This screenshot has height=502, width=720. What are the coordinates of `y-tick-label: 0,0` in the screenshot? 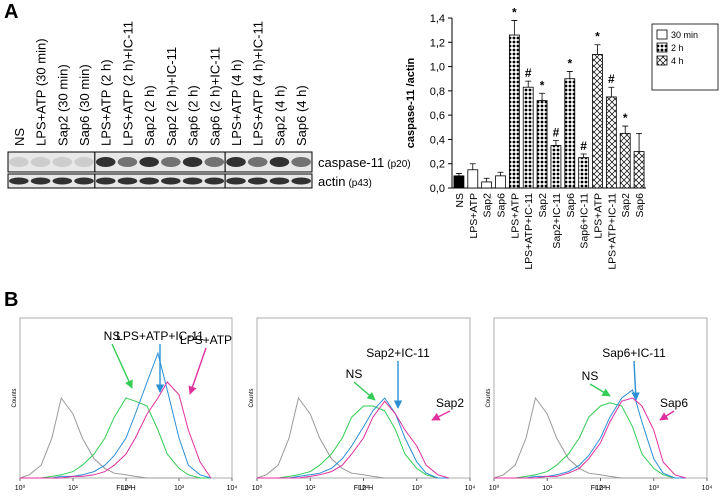 It's located at (437, 189).